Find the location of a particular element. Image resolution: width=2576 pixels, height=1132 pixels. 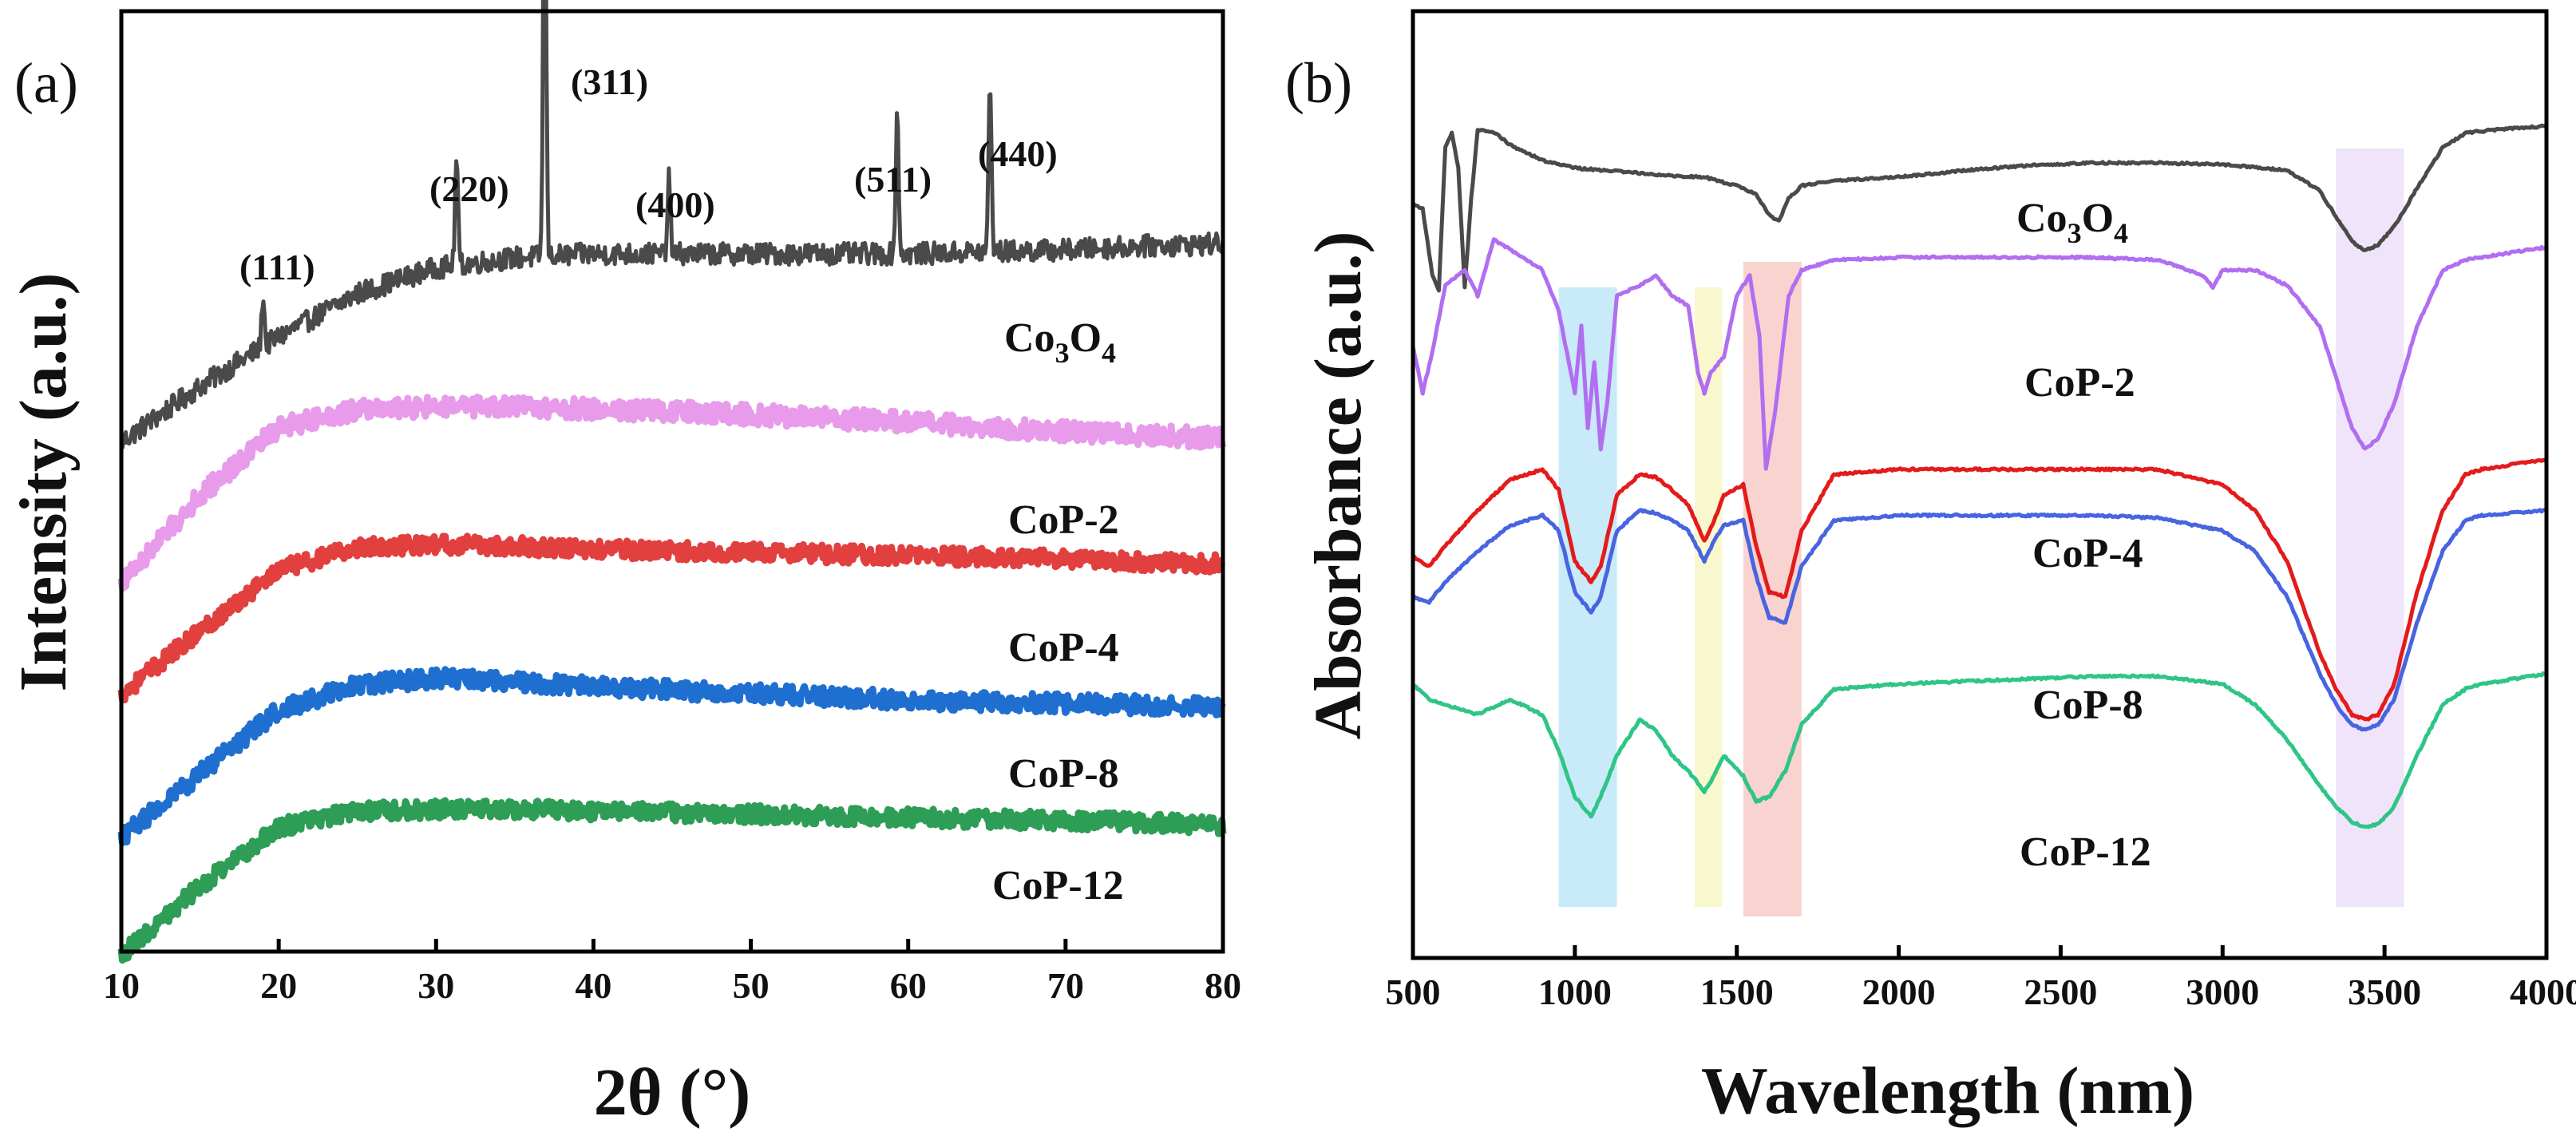

a-peak-label-400: (400) is located at coordinates (675, 204).